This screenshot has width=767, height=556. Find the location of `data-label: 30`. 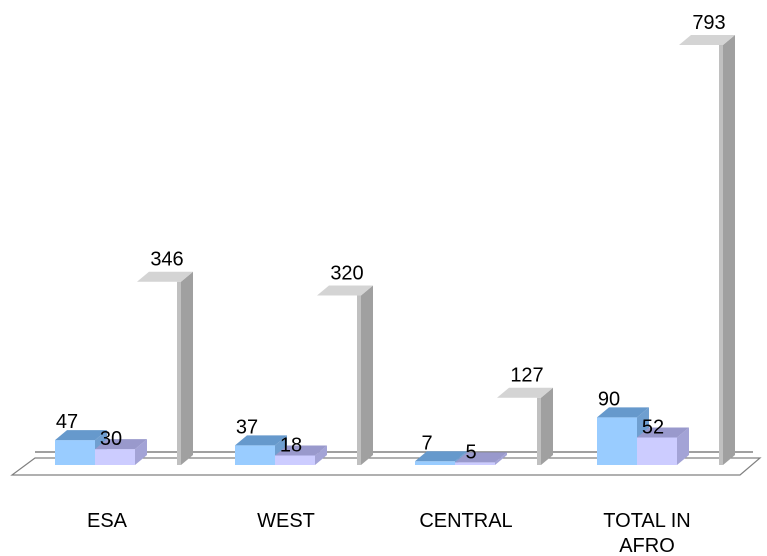

data-label: 30 is located at coordinates (111, 439).